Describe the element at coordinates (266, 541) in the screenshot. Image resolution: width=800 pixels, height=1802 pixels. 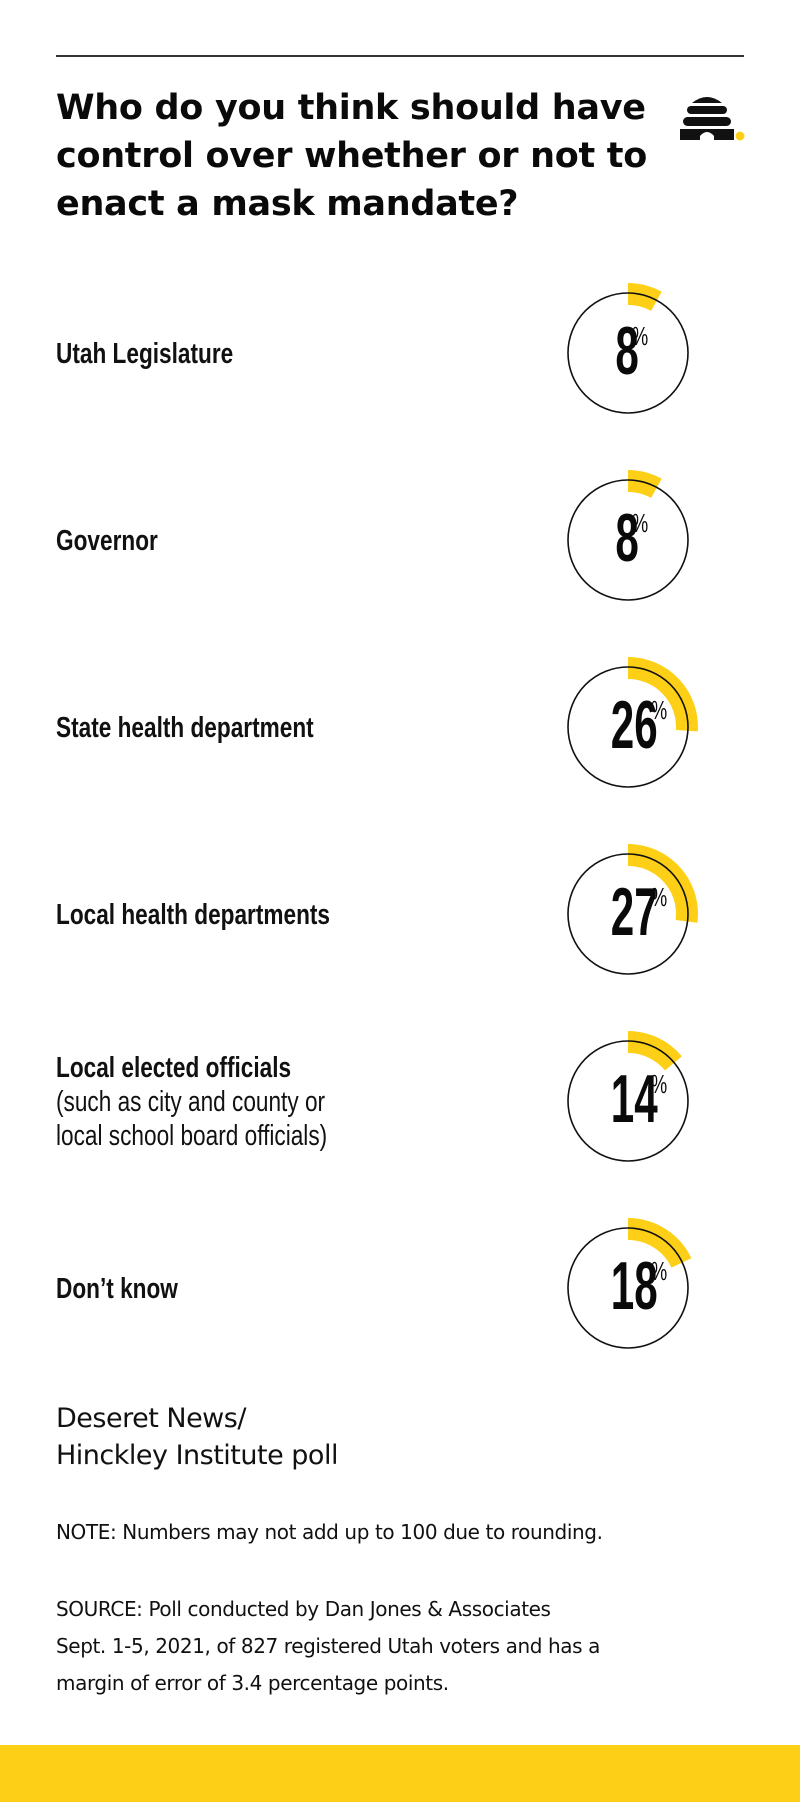
I see `row-label: Governor` at that location.